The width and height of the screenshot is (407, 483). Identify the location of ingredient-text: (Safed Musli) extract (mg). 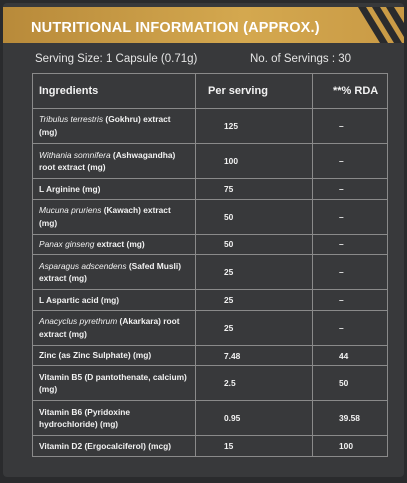
(110, 272).